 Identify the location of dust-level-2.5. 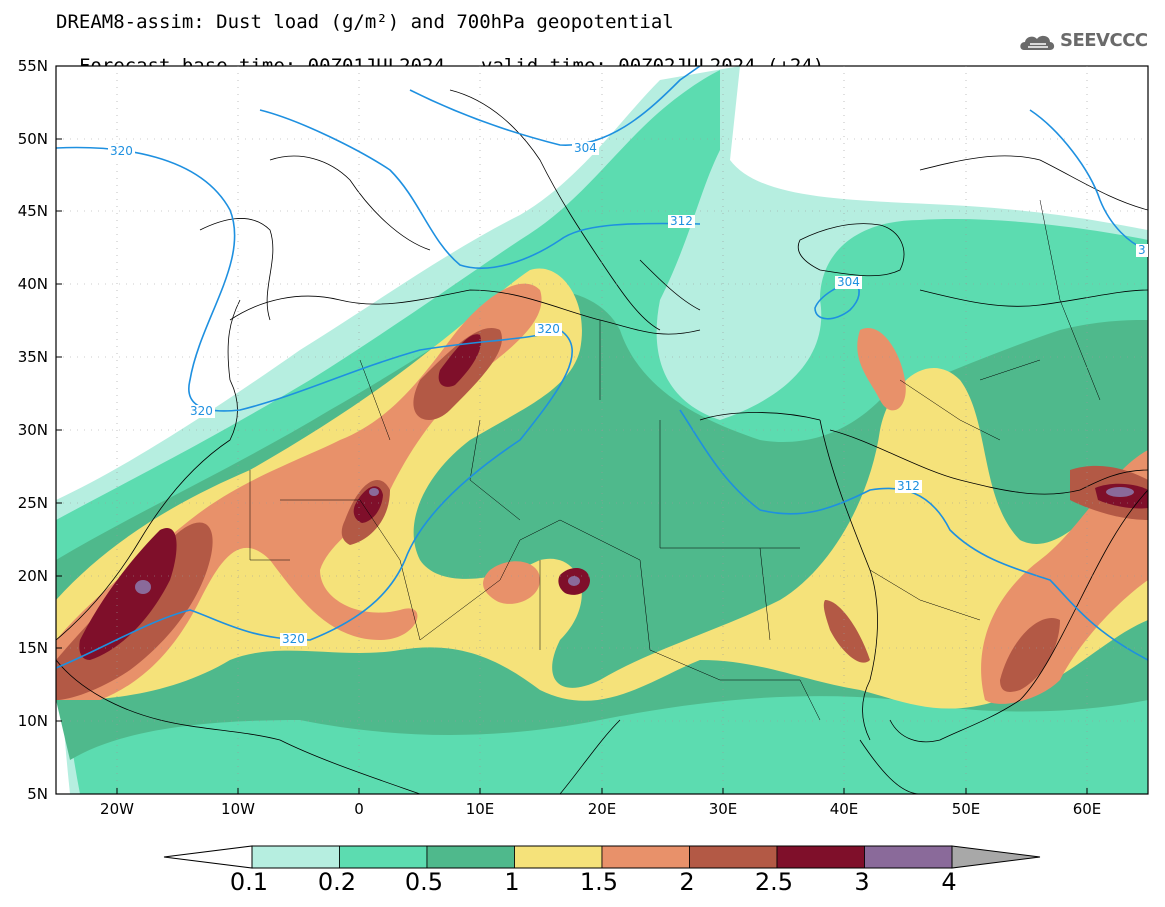
(128, 594).